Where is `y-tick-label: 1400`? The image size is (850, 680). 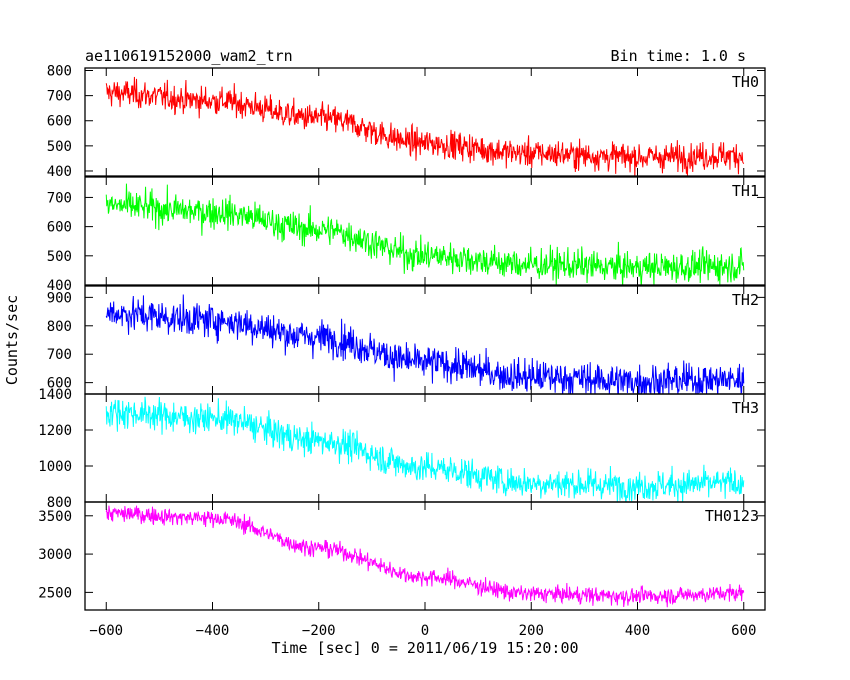
y-tick-label: 1400 is located at coordinates (55, 395).